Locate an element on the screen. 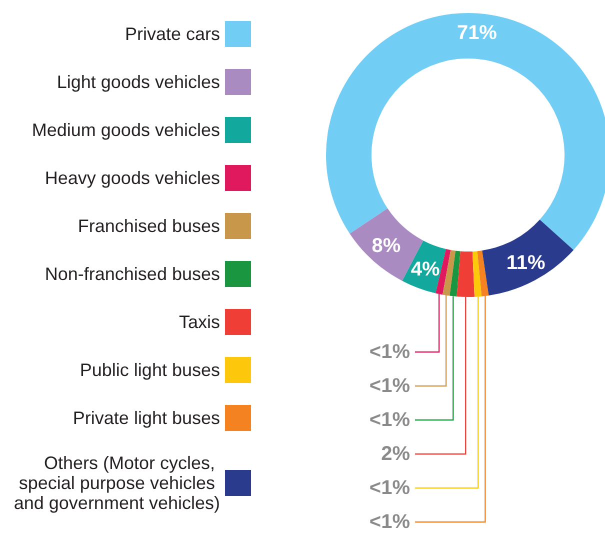 The image size is (605, 551). data-label: 4% is located at coordinates (425, 269).